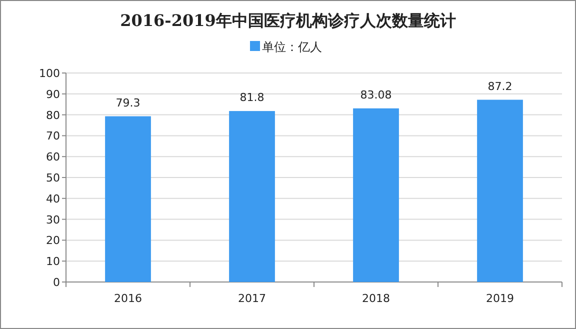  What do you see at coordinates (288, 20) in the screenshot?
I see `chart-title: 2016-2019年中国医疗机构诊疗人次数量统计` at bounding box center [288, 20].